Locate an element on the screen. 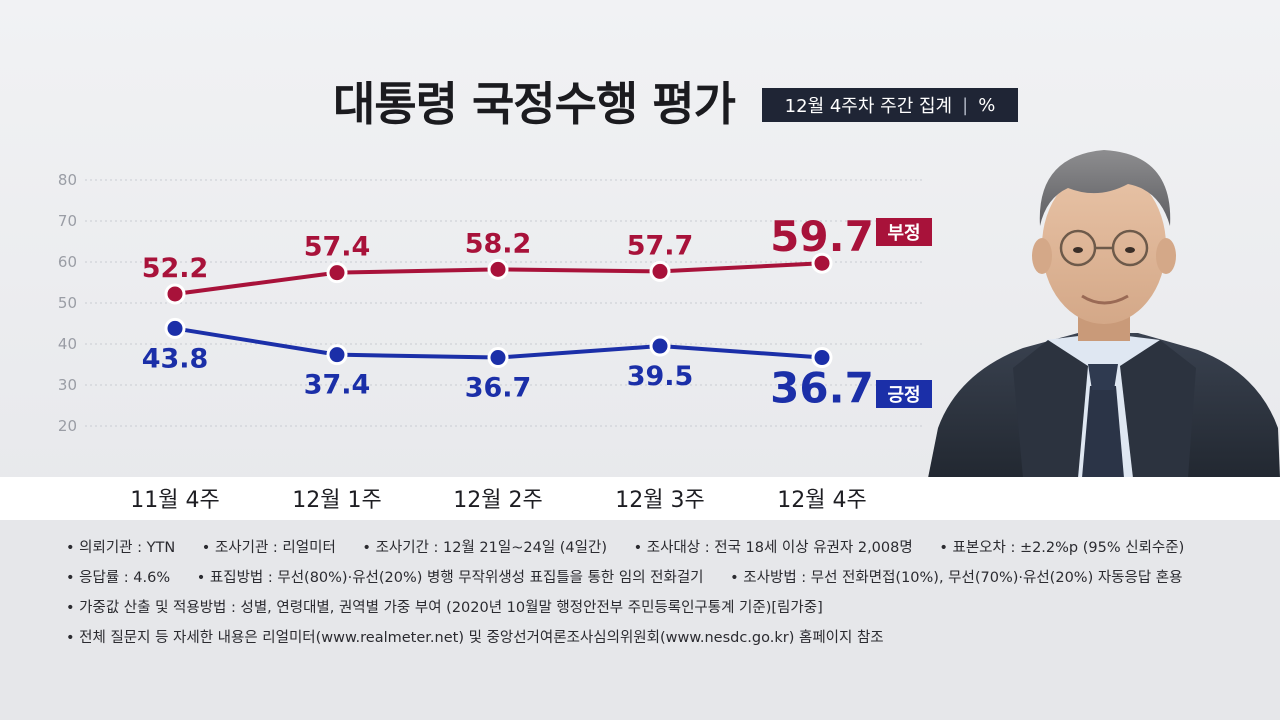  data-label: 39.5 is located at coordinates (660, 376).